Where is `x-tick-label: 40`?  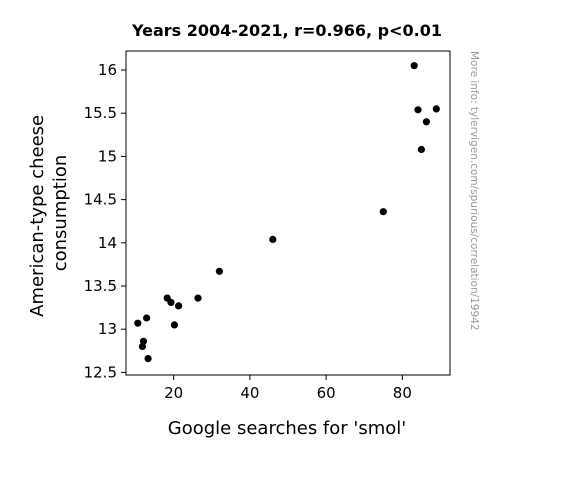
x-tick-label: 40 is located at coordinates (249, 393).